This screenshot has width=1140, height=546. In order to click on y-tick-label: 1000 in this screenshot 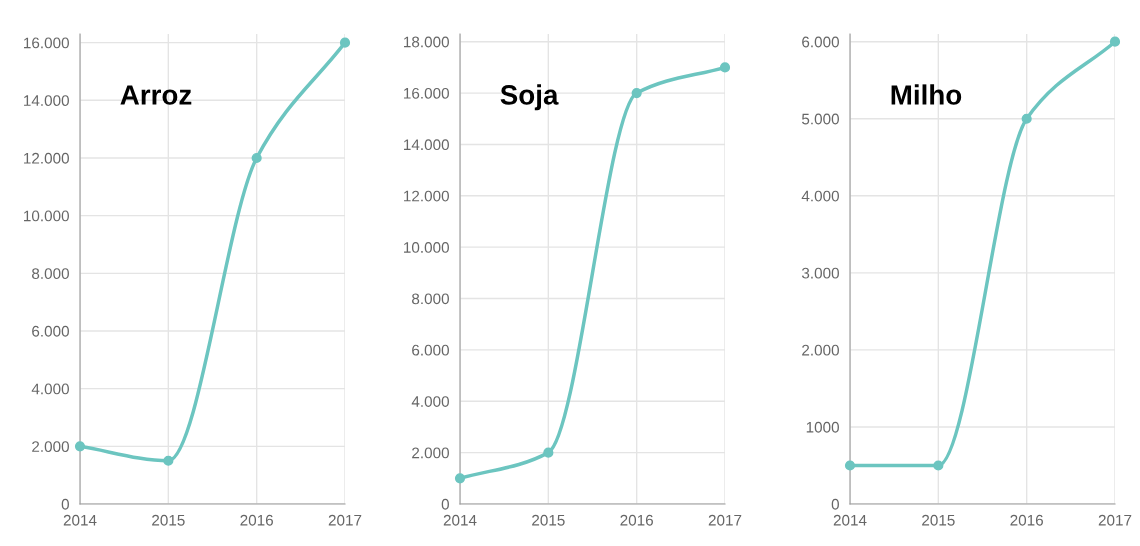, I will do `click(822, 427)`.